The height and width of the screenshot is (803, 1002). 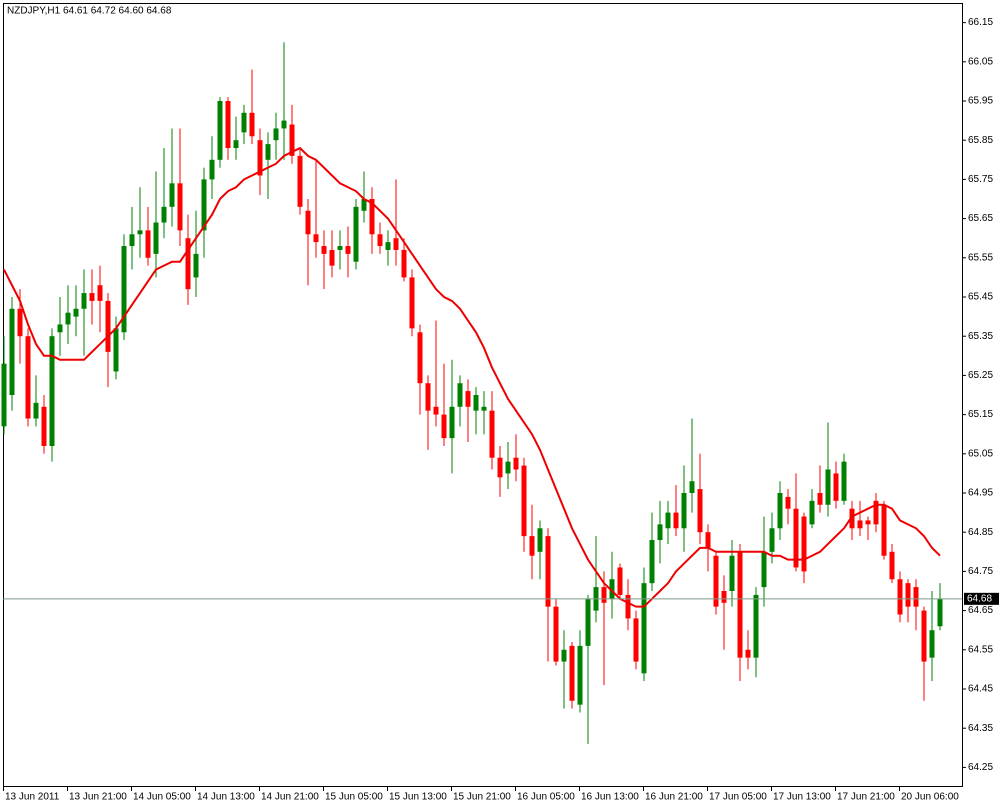 What do you see at coordinates (980, 101) in the screenshot?
I see `y-tick-label: 65.95` at bounding box center [980, 101].